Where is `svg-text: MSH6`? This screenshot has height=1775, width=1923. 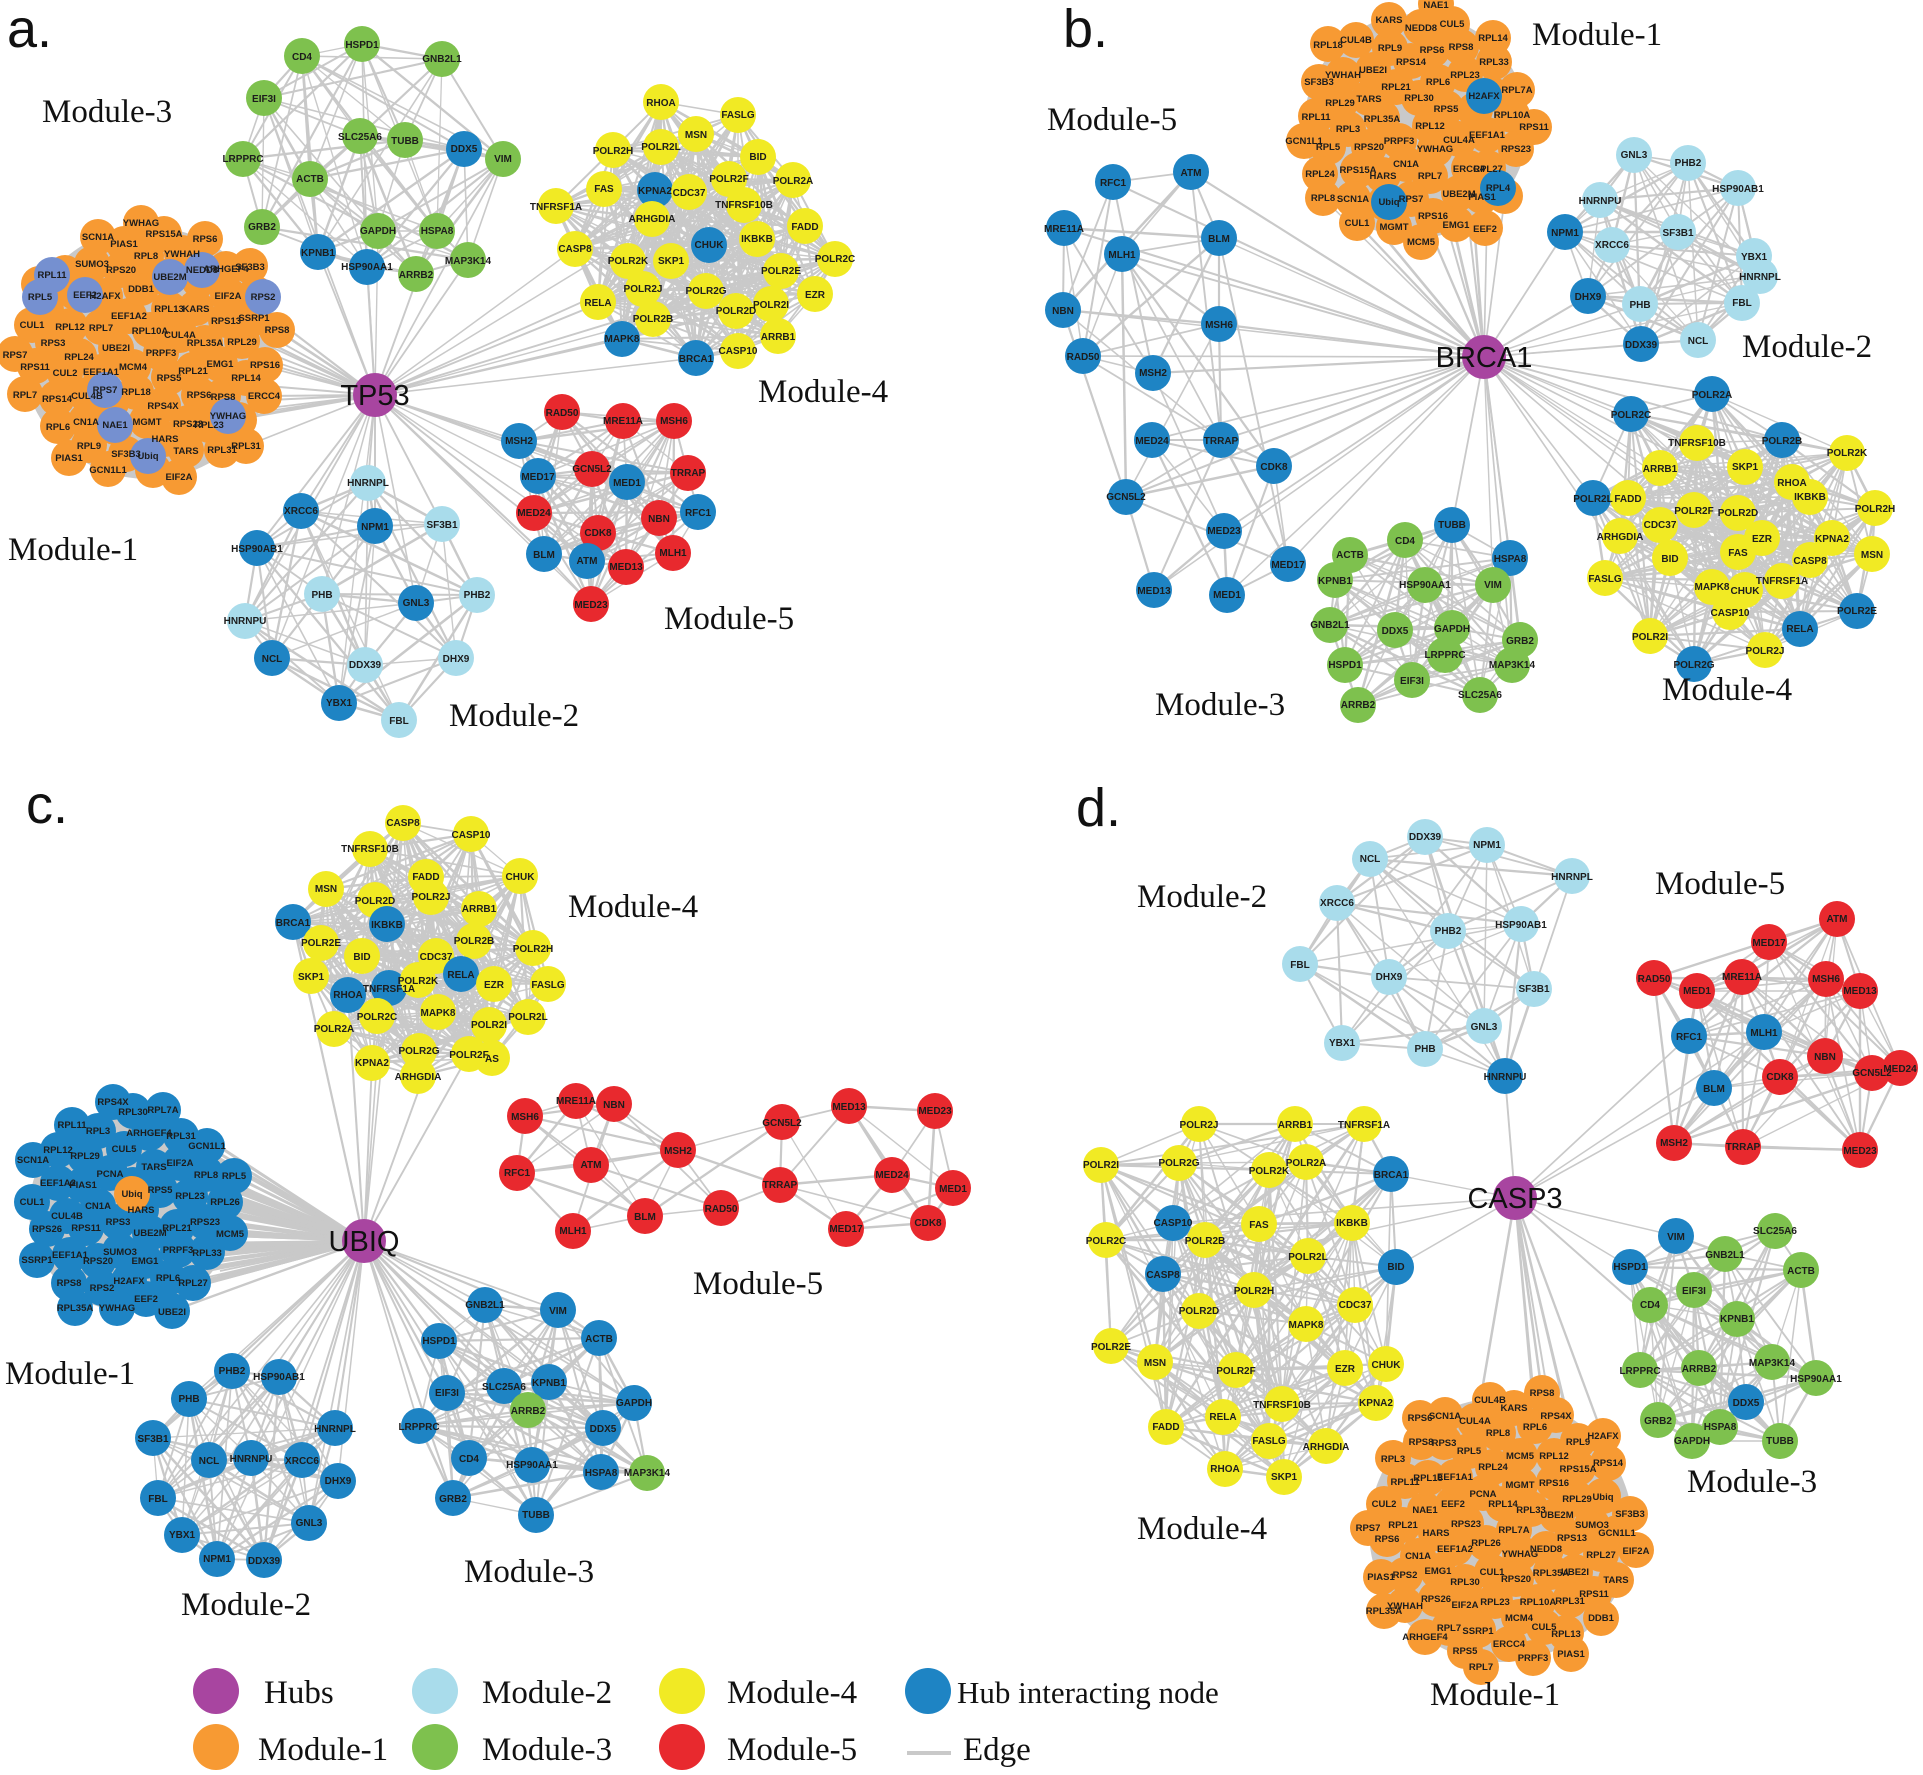
svg-text: MSH6 is located at coordinates (525, 1117).